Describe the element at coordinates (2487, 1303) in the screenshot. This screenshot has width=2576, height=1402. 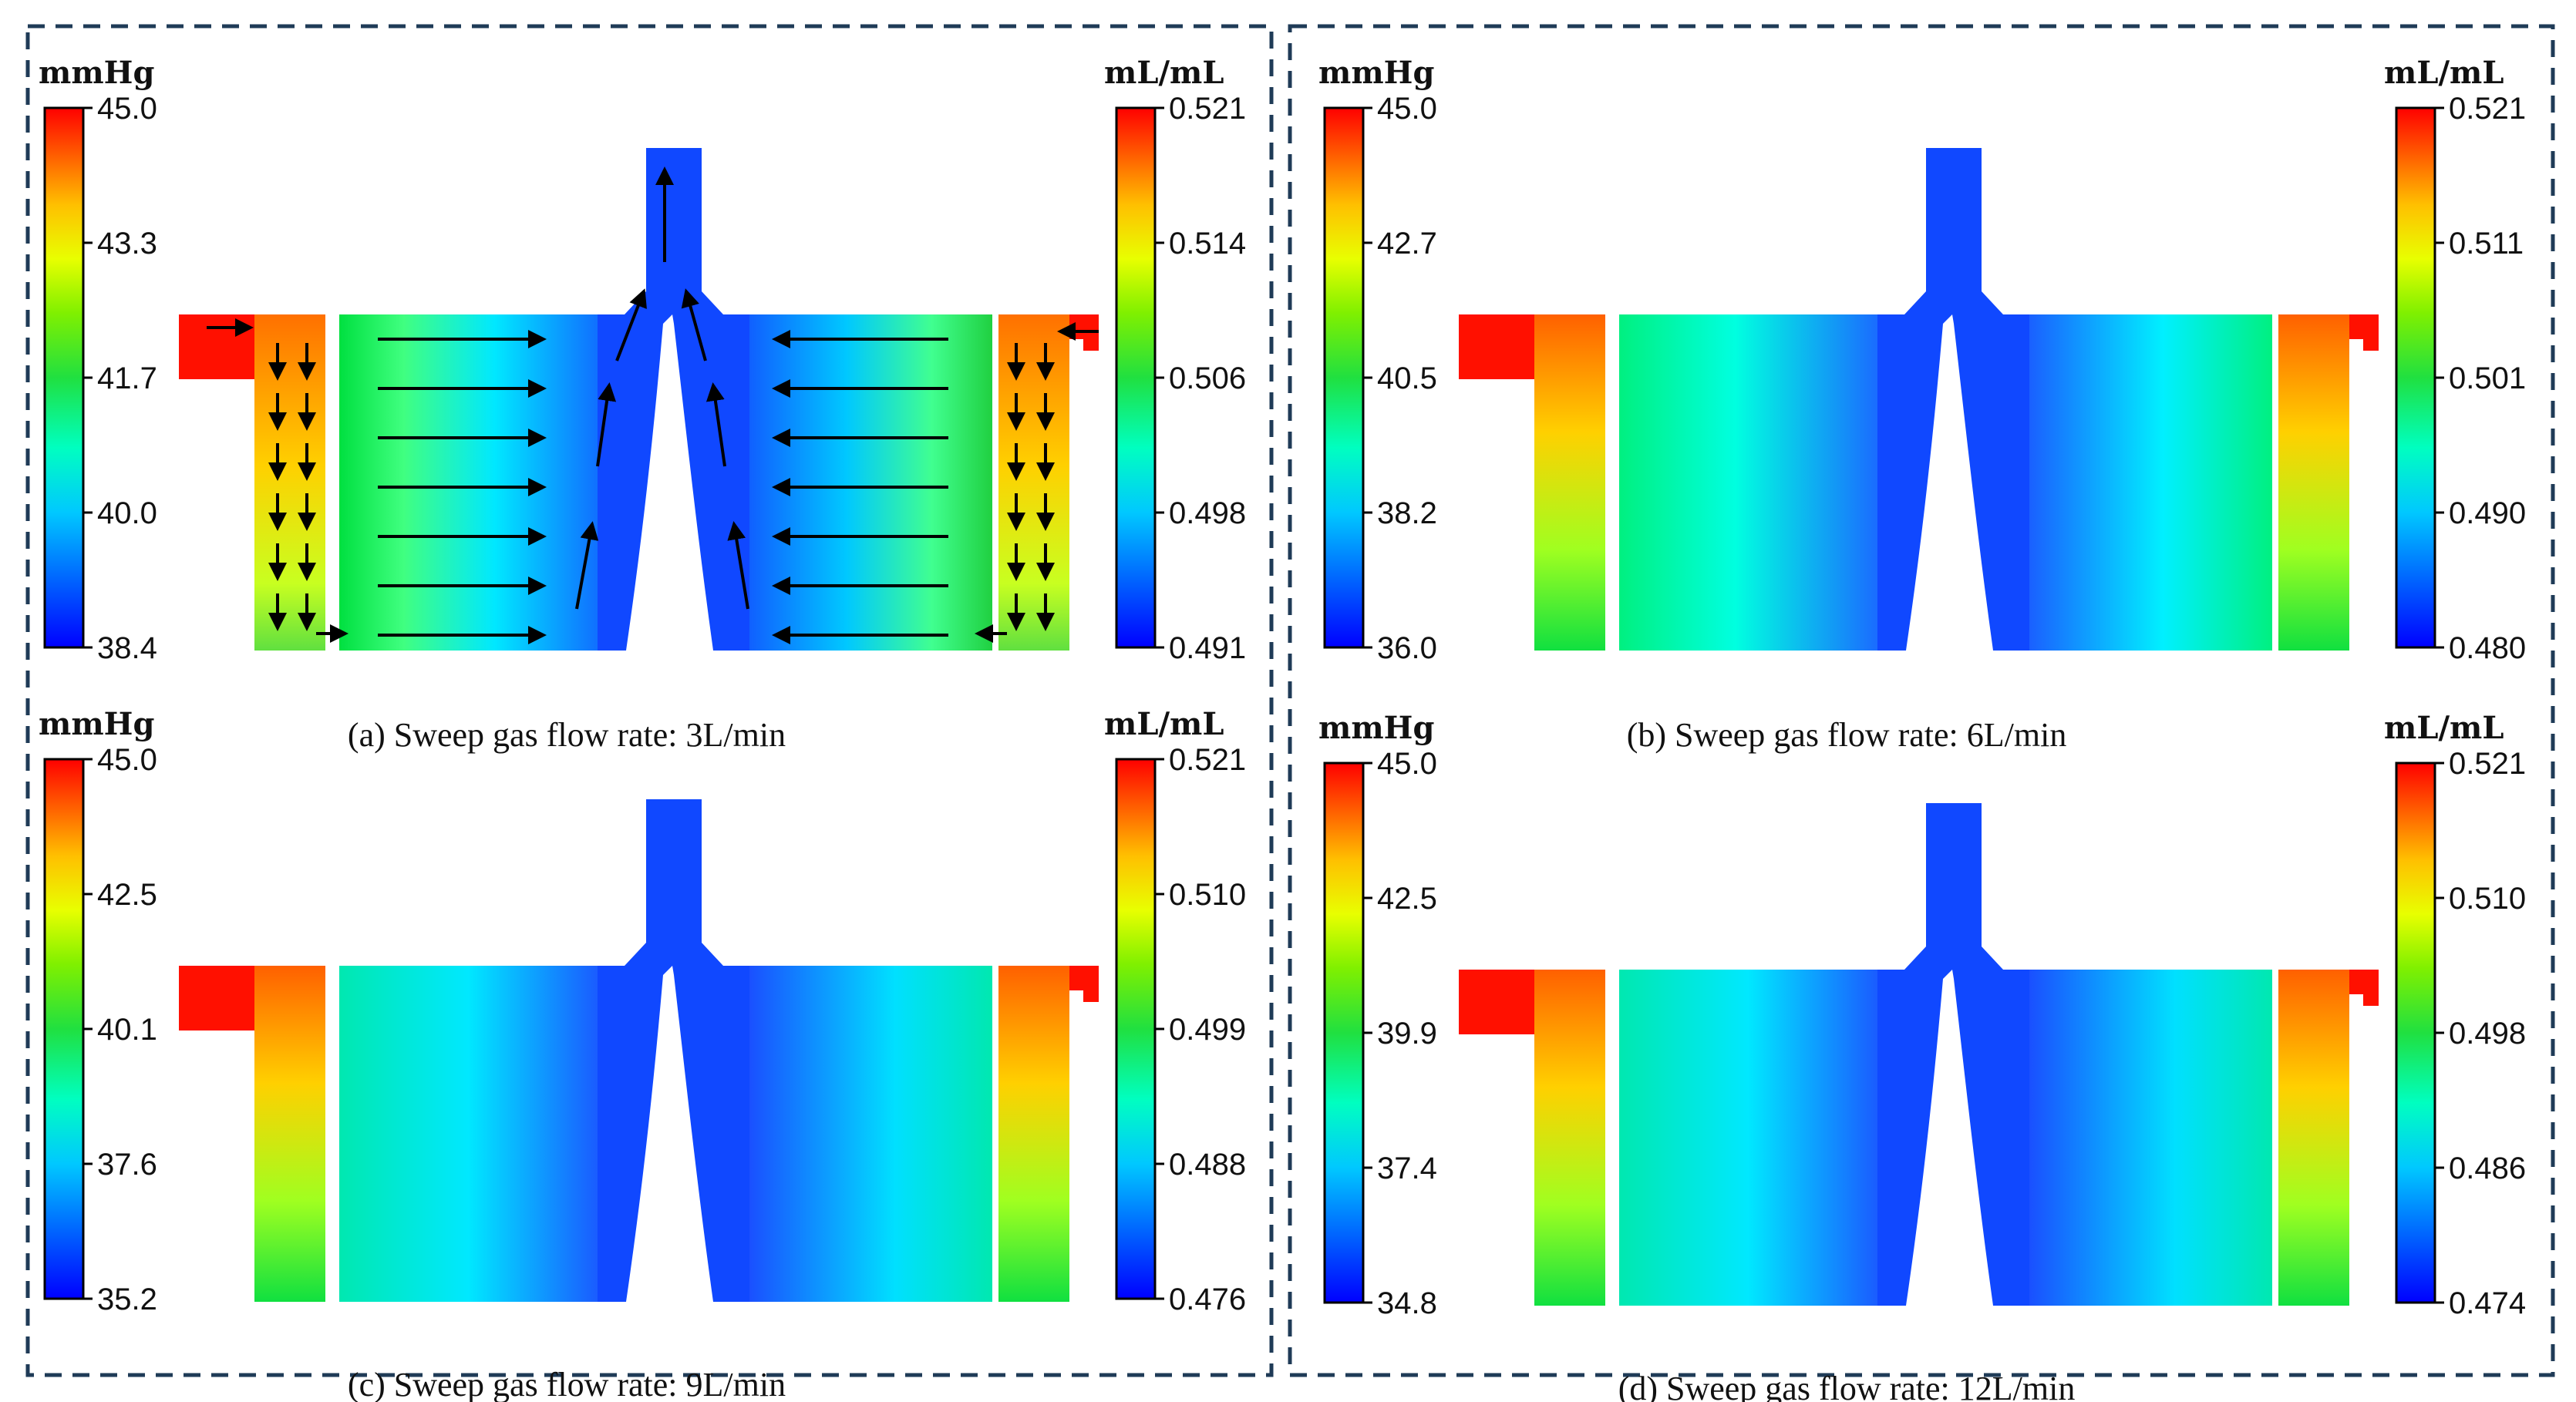
I see `right-colorbar-tick: 0.474` at that location.